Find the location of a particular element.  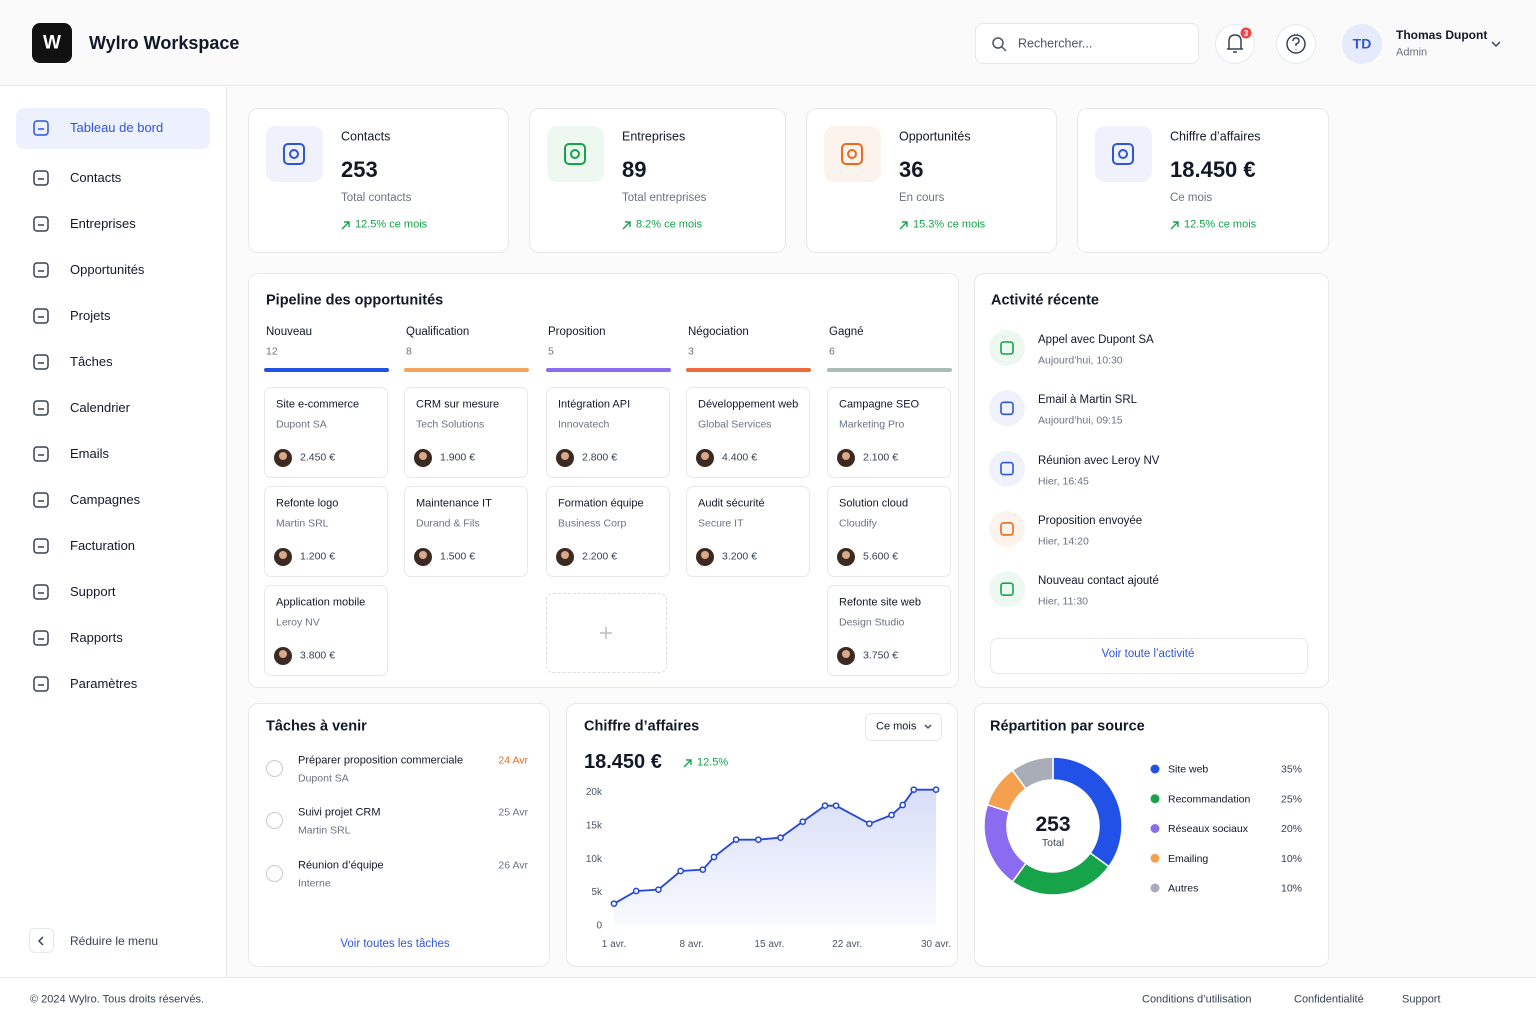

deal-company: Business Corp is located at coordinates (592, 523).